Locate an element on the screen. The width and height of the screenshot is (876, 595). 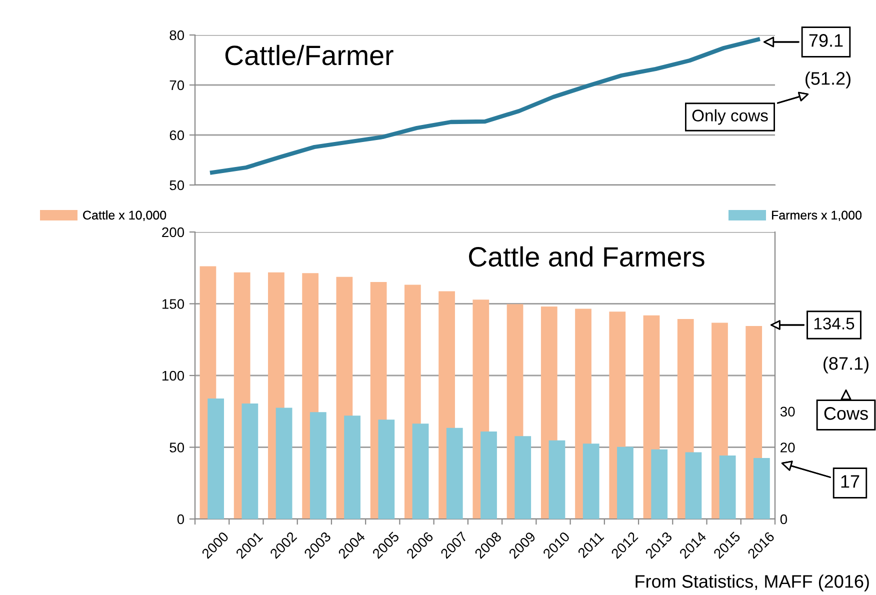
y-tick-label: 100 is located at coordinates (173, 375).